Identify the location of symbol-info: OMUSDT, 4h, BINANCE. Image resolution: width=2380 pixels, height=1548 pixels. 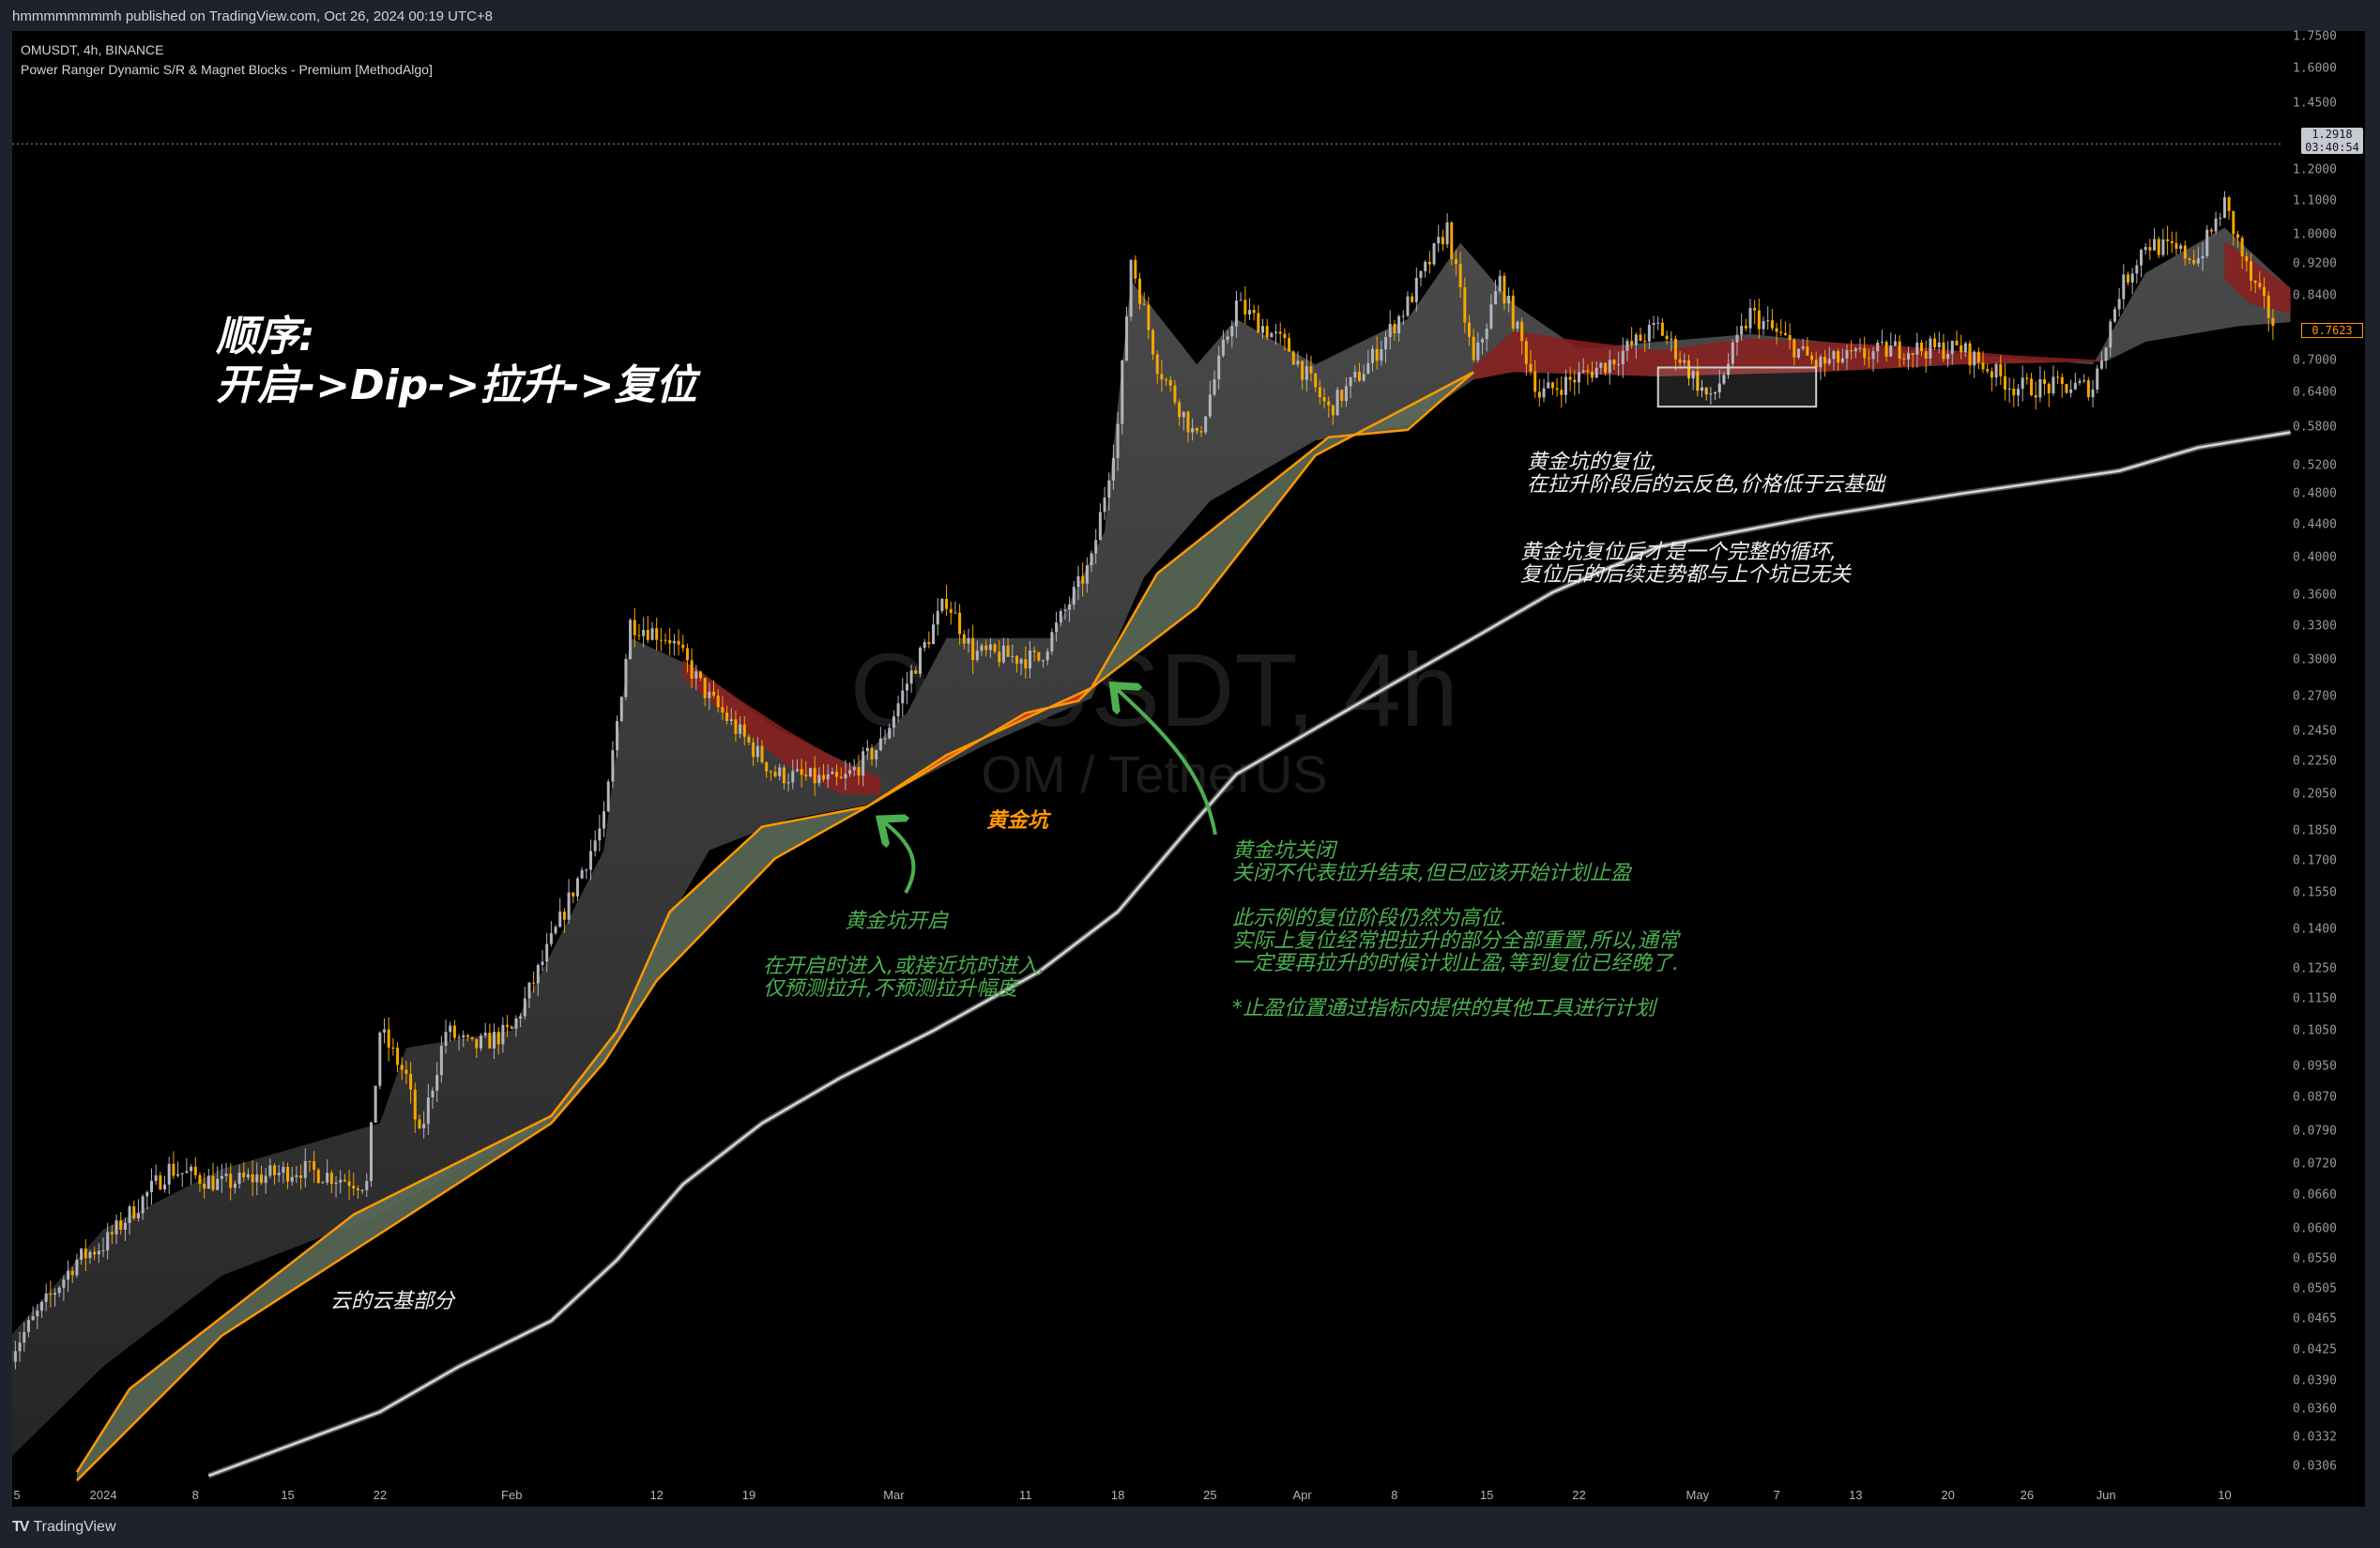
(92, 50).